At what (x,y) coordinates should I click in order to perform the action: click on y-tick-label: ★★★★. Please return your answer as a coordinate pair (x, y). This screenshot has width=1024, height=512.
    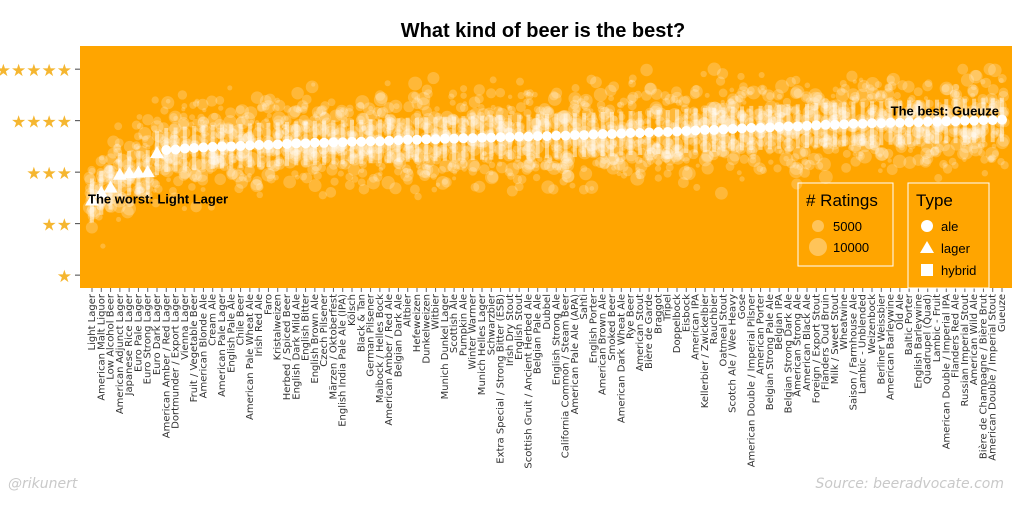
    Looking at the image, I should click on (41, 123).